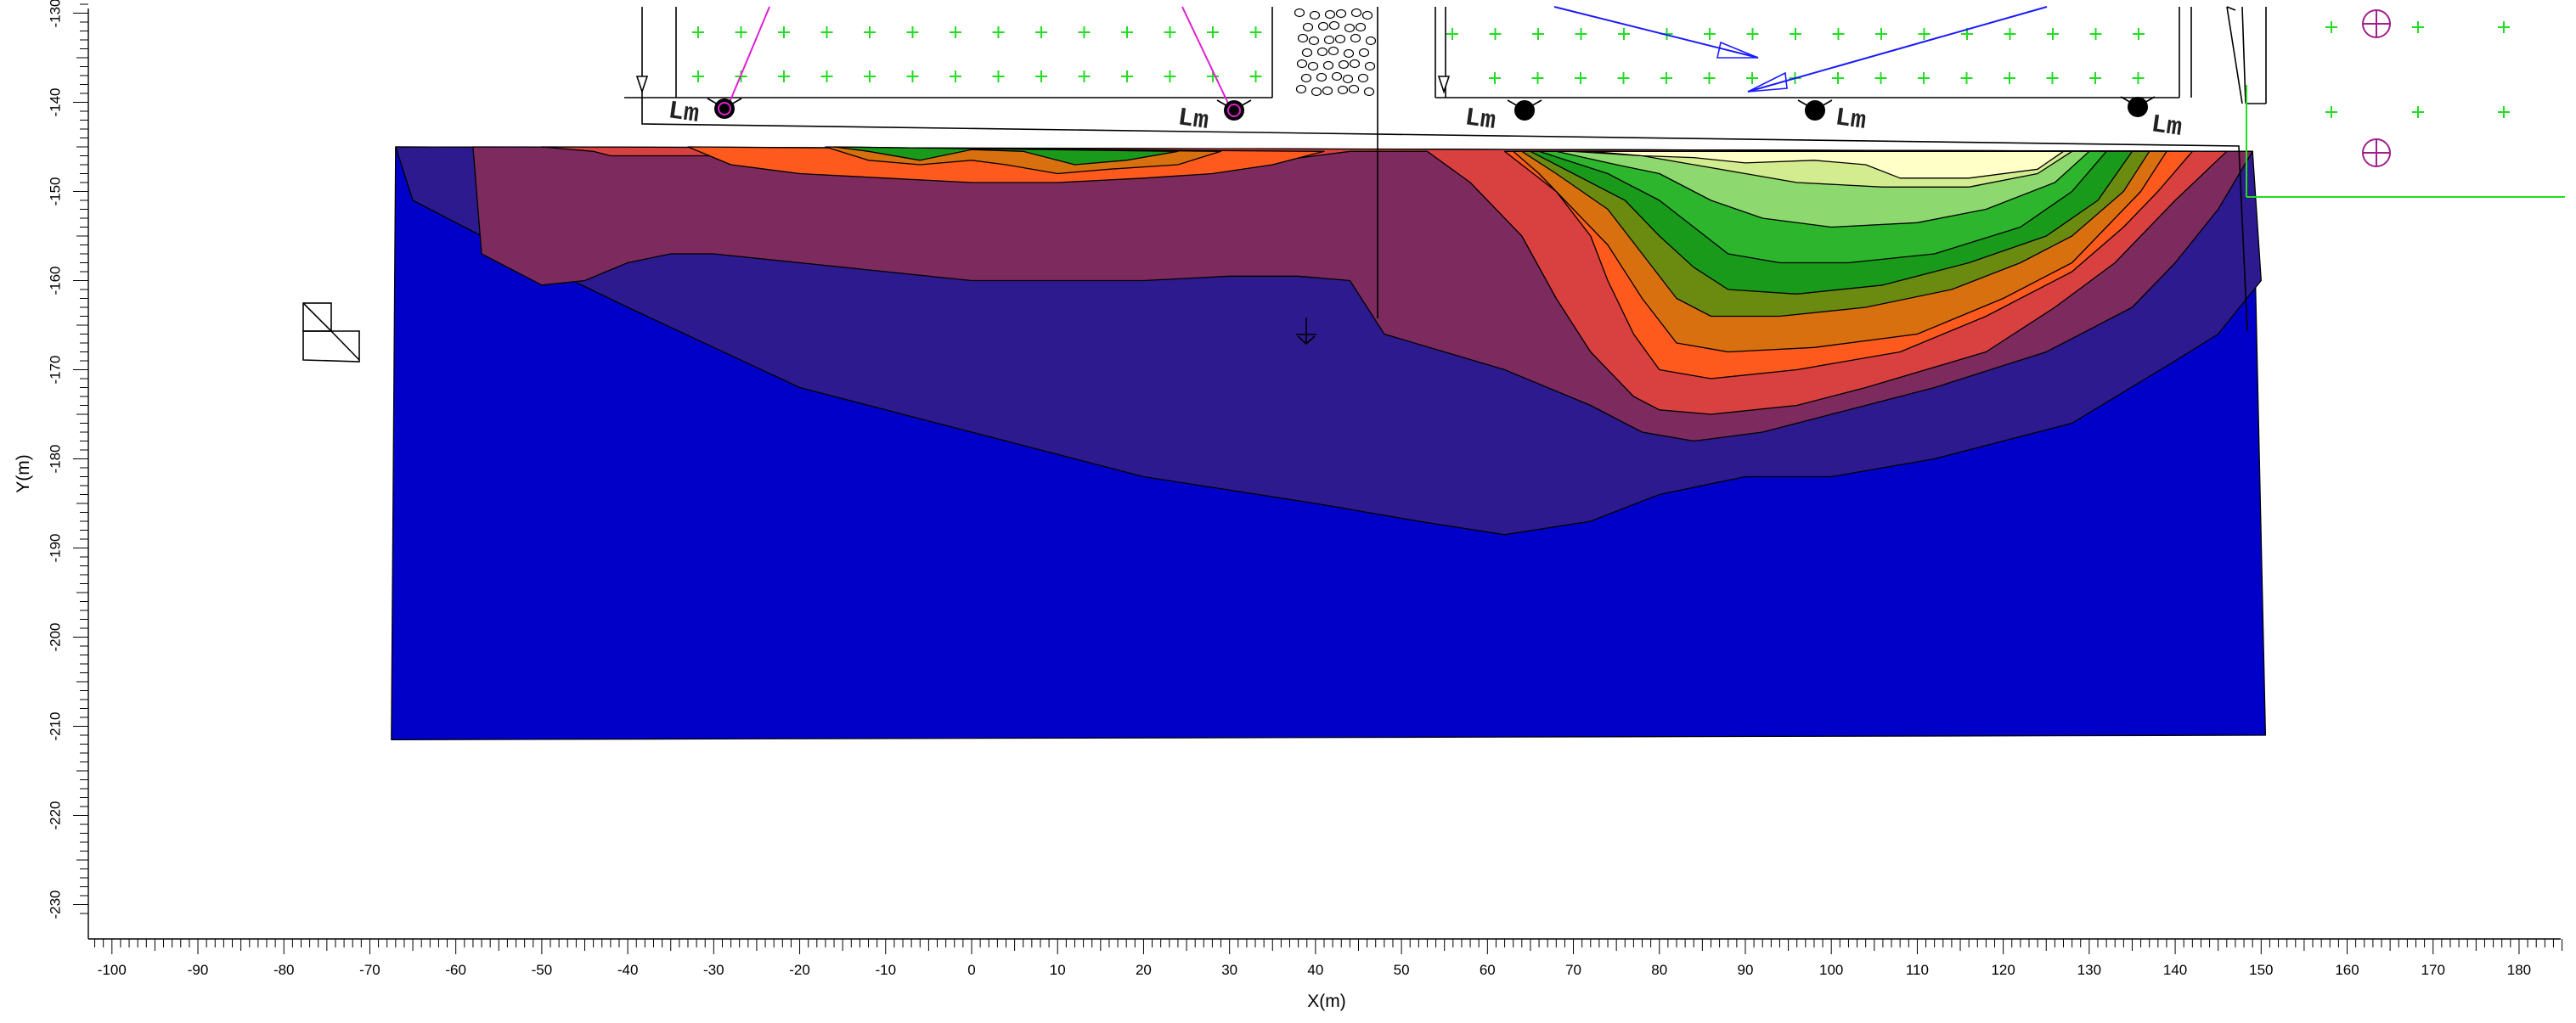 This screenshot has height=1023, width=2576. What do you see at coordinates (55, 369) in the screenshot?
I see `y-tick-label: -170` at bounding box center [55, 369].